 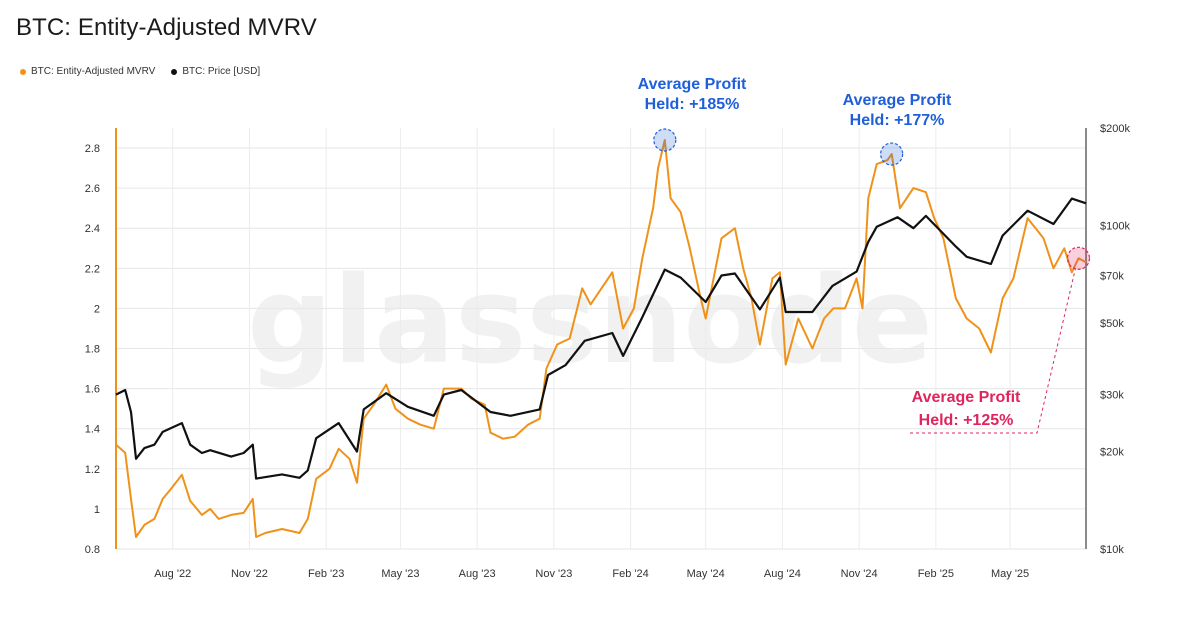 I want to click on x-tick-label: Nov '23, so click(x=553, y=574).